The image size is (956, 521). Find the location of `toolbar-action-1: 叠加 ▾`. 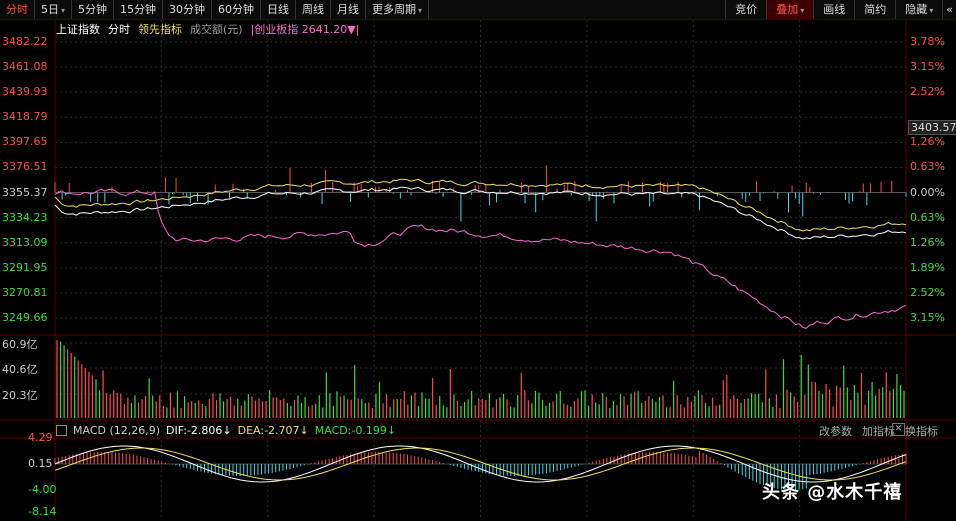

toolbar-action-1: 叠加 ▾ is located at coordinates (790, 9).